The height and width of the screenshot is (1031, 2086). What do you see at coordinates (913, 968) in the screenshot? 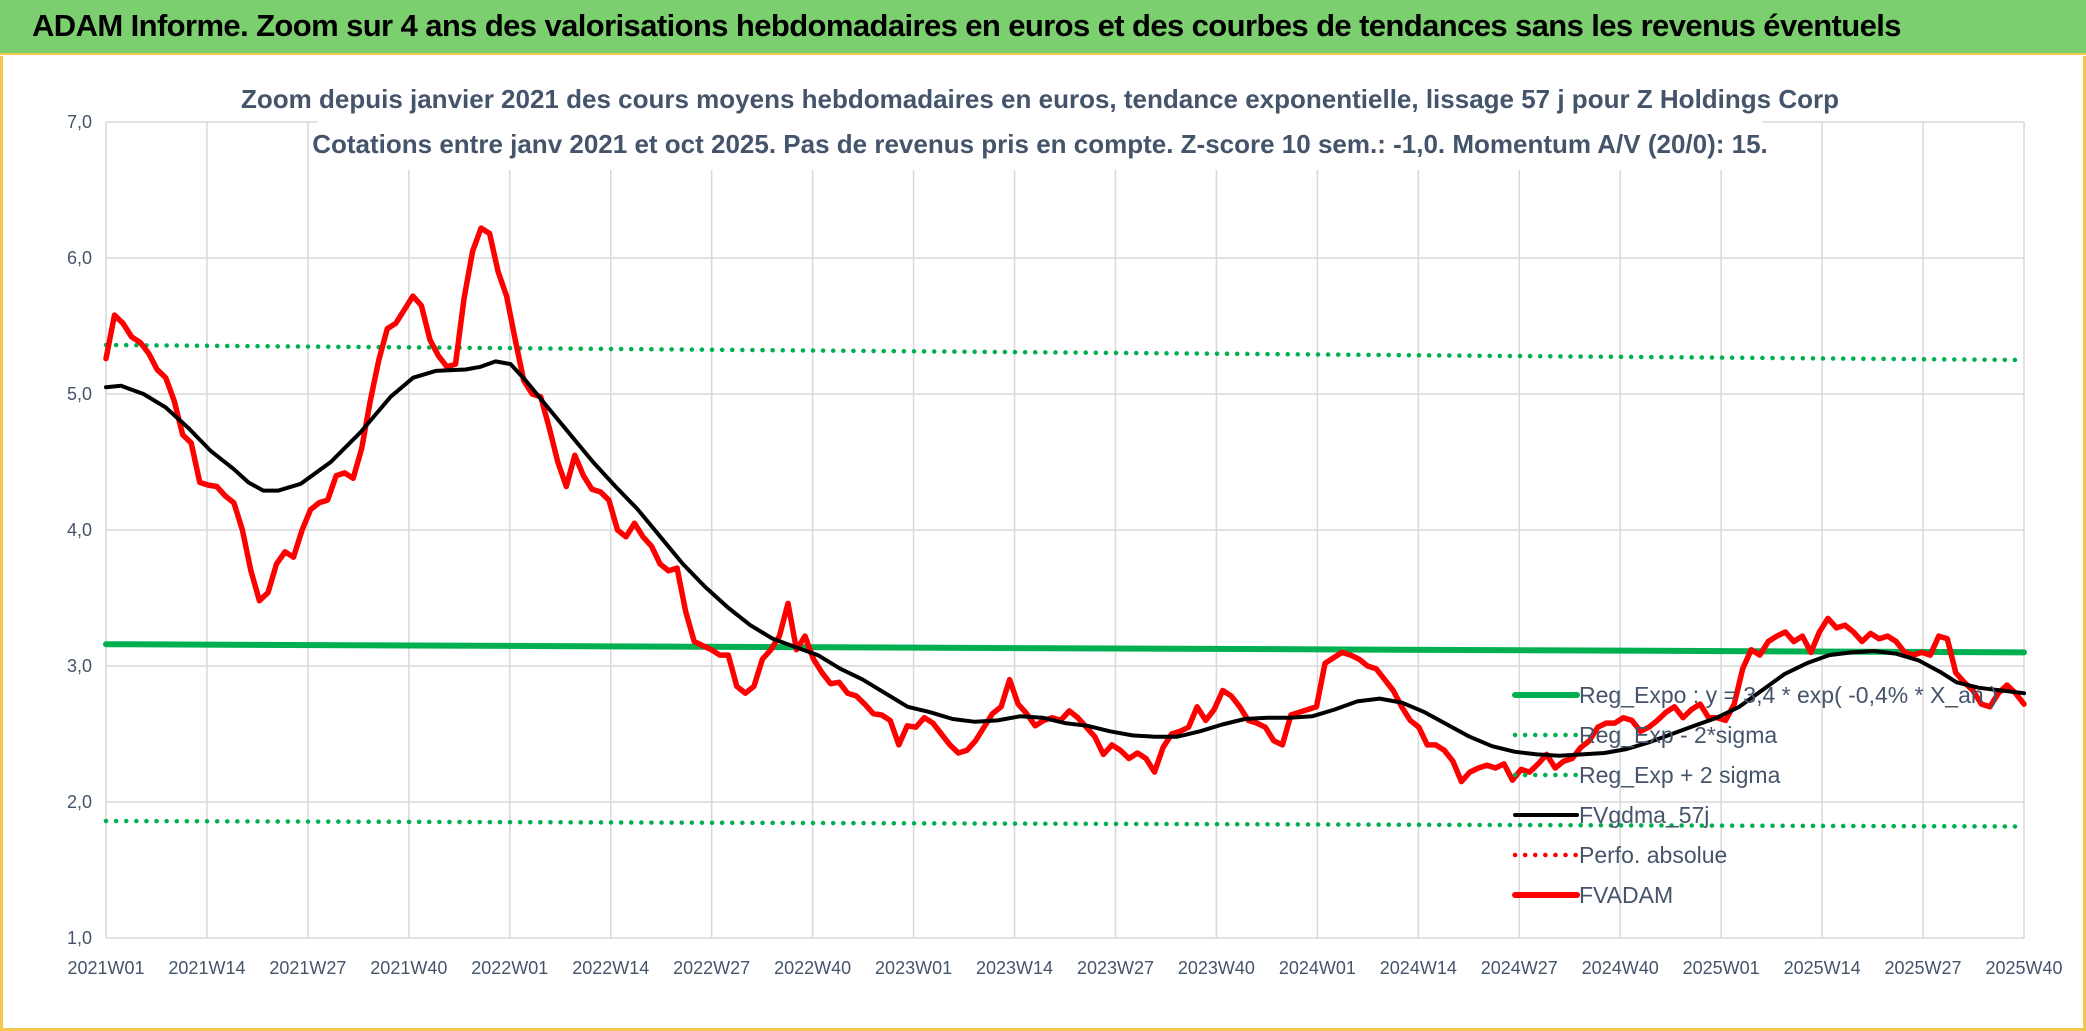
I see `x-tick-label: 2023W01` at bounding box center [913, 968].